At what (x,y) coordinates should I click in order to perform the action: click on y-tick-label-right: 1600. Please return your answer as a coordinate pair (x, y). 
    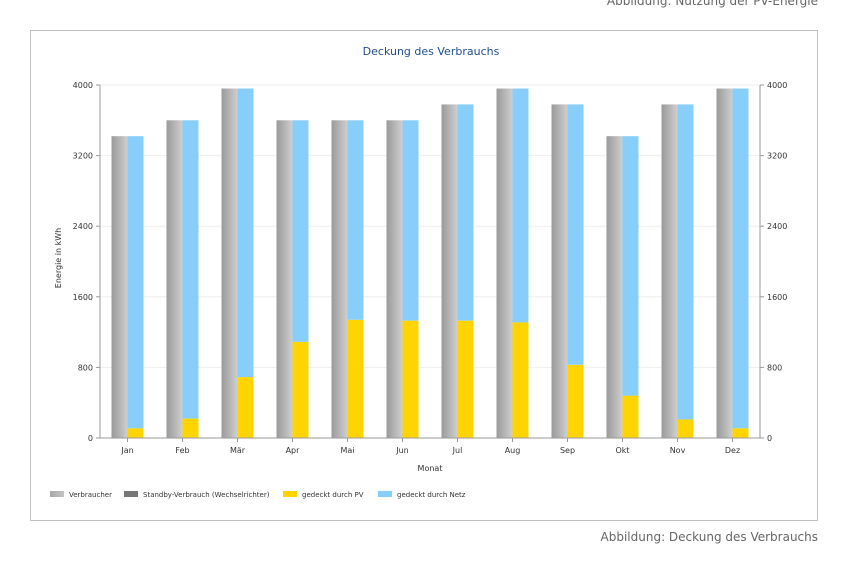
    Looking at the image, I should click on (777, 297).